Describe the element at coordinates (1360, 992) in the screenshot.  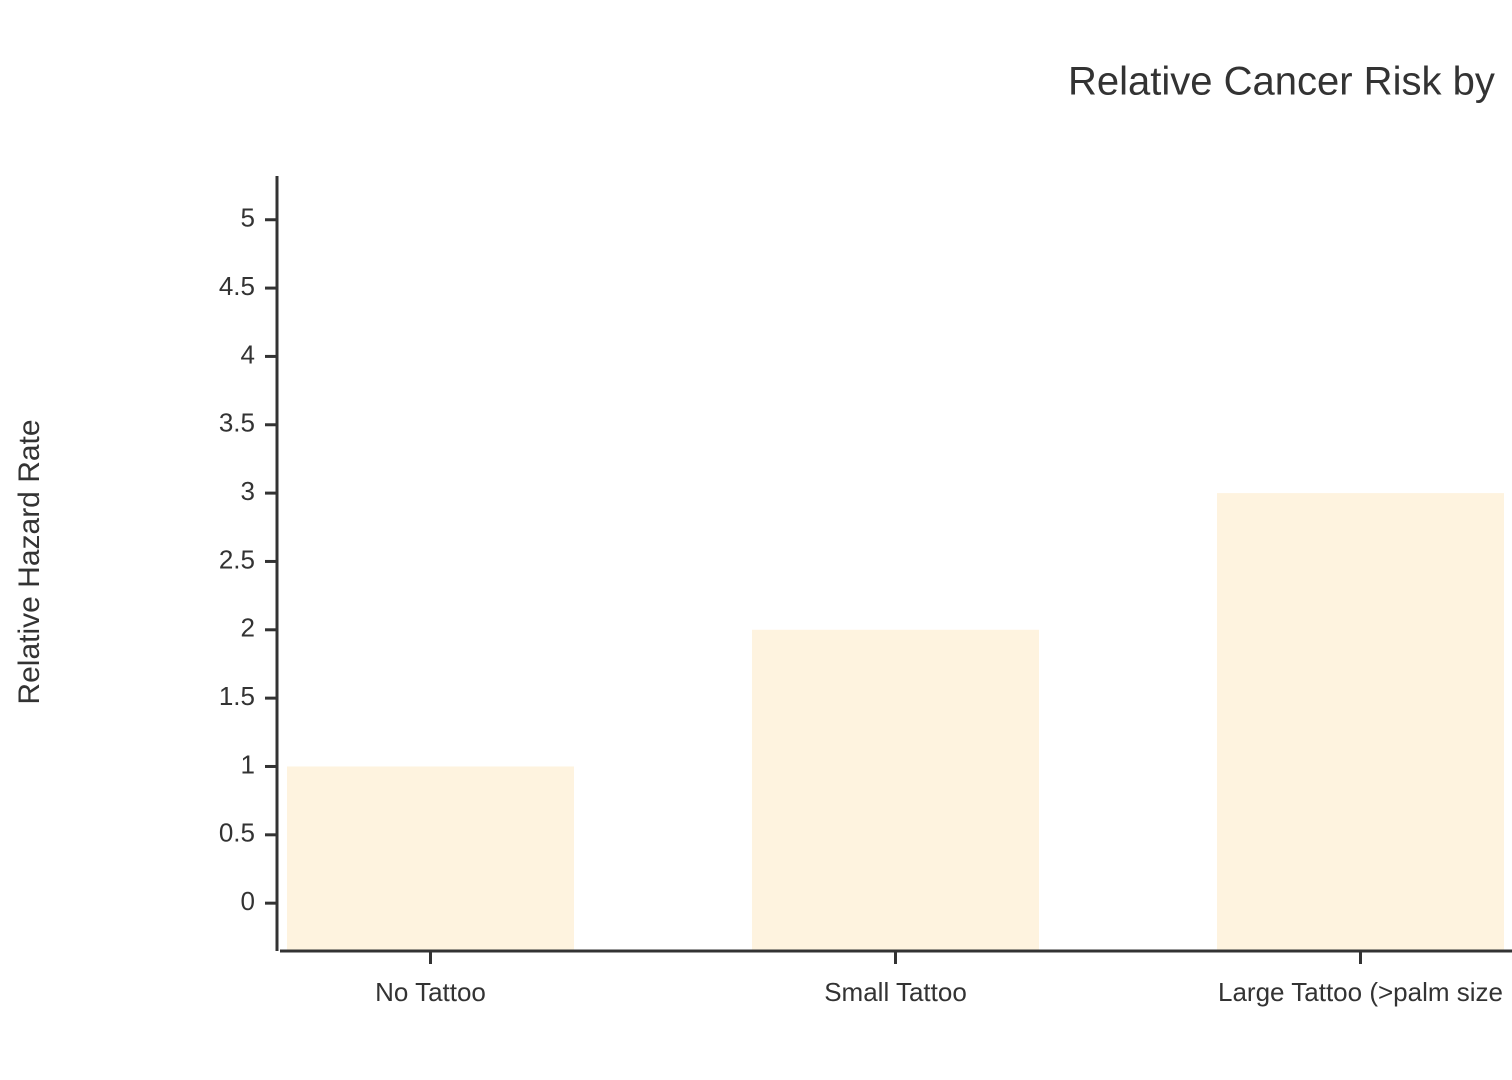
I see `x-tick-label: Large Tattoo (>palm size` at that location.